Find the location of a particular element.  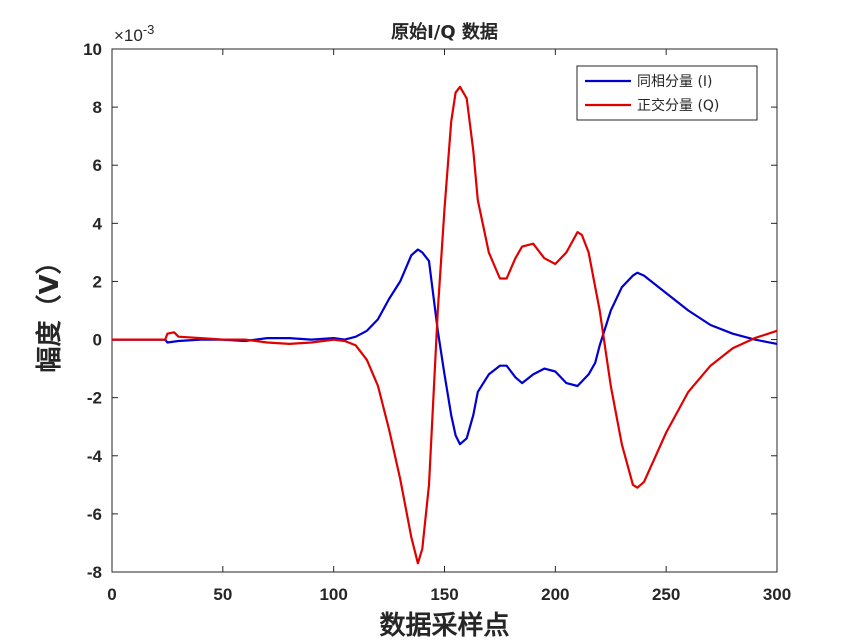

y-axis-exponent: ×10⁻³ is located at coordinates (134, 33).